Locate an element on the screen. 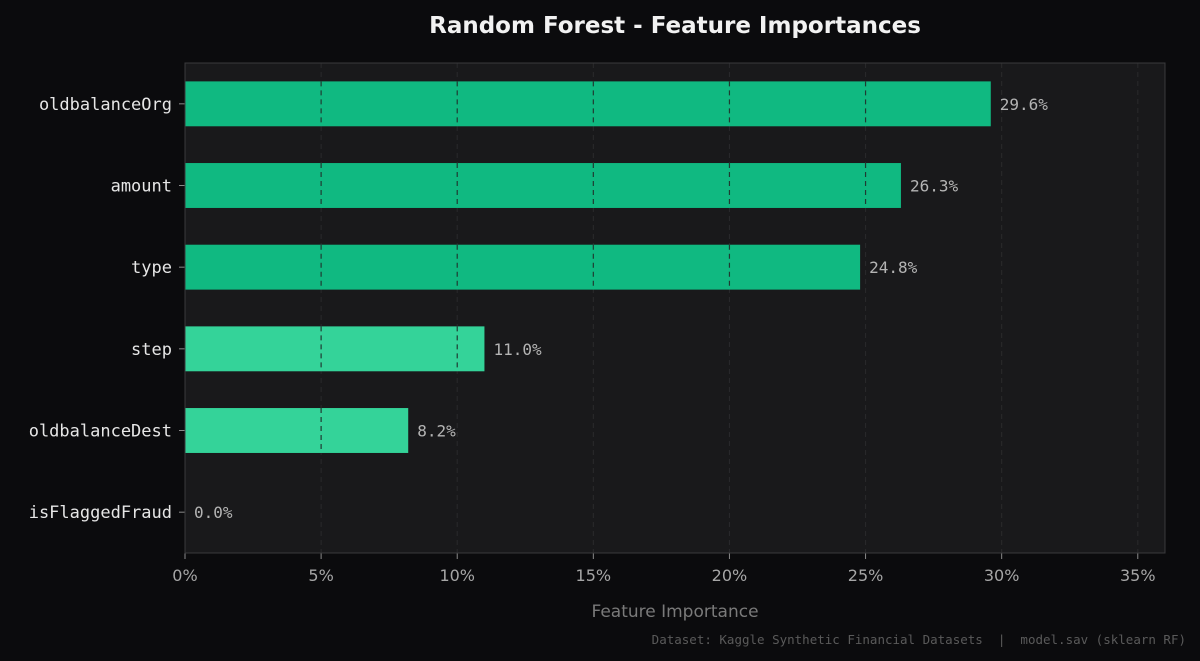  x-tick-label-2: 10% is located at coordinates (457, 575).